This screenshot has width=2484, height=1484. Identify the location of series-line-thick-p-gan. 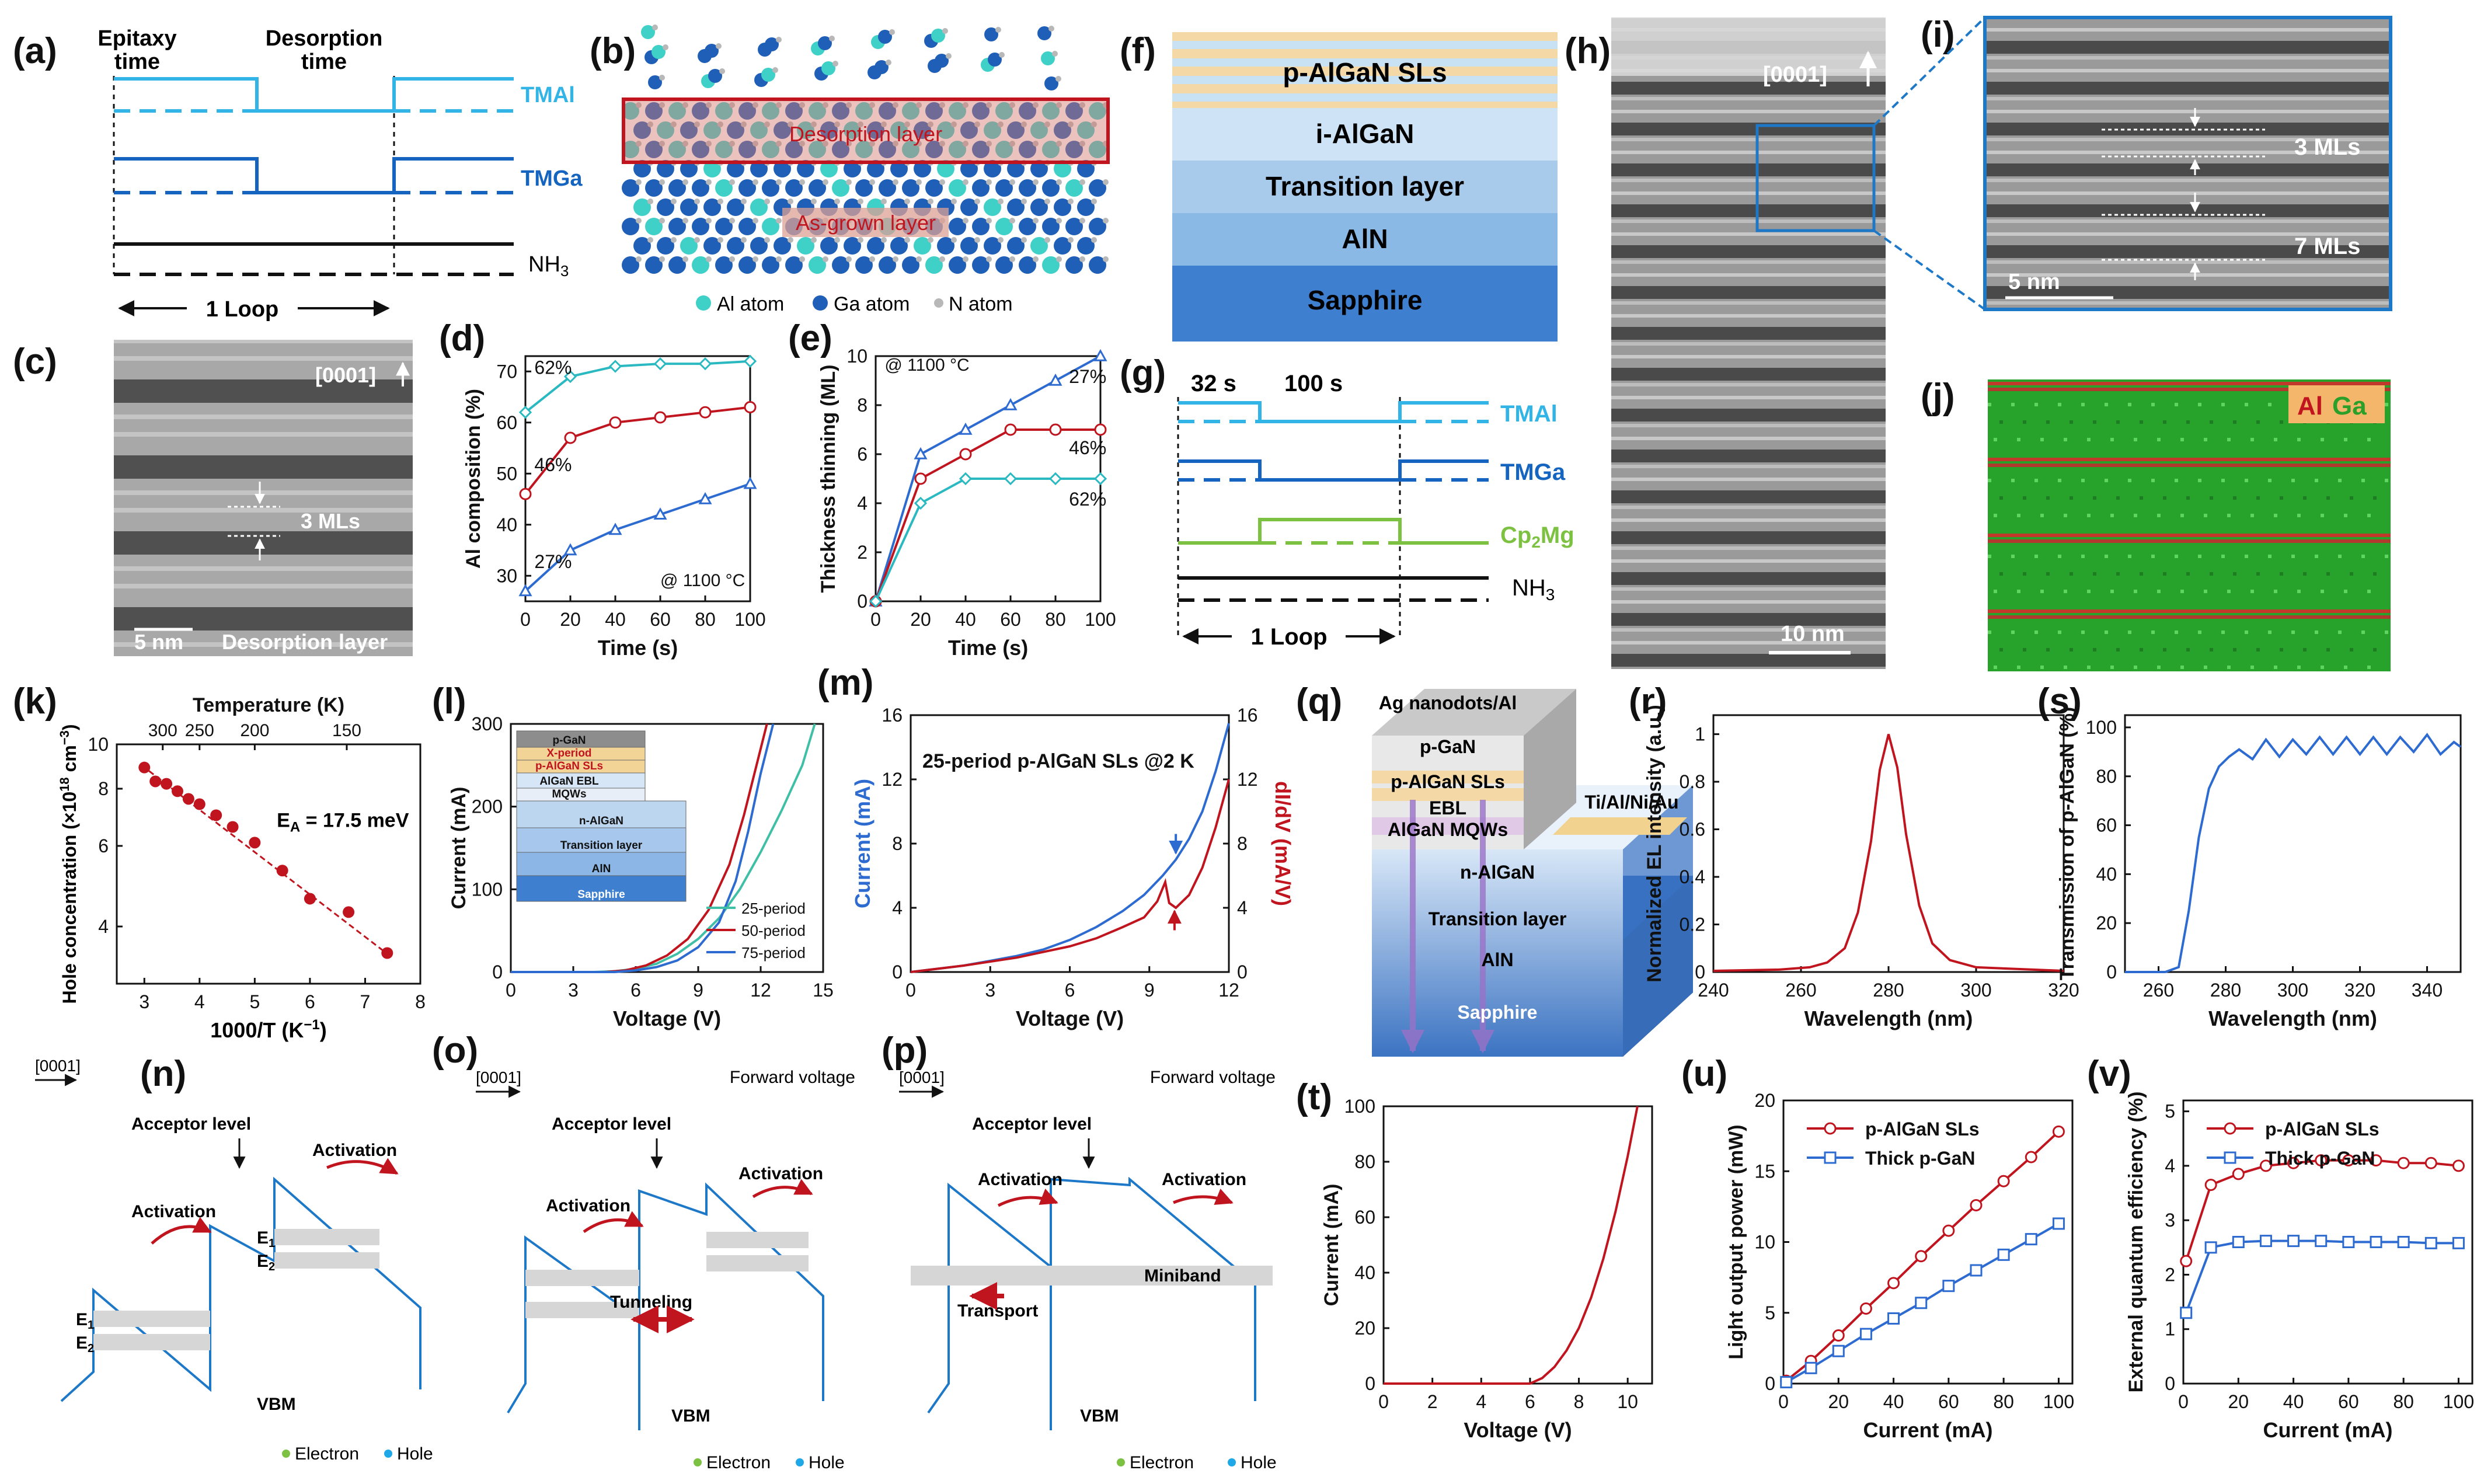
(2322, 1276).